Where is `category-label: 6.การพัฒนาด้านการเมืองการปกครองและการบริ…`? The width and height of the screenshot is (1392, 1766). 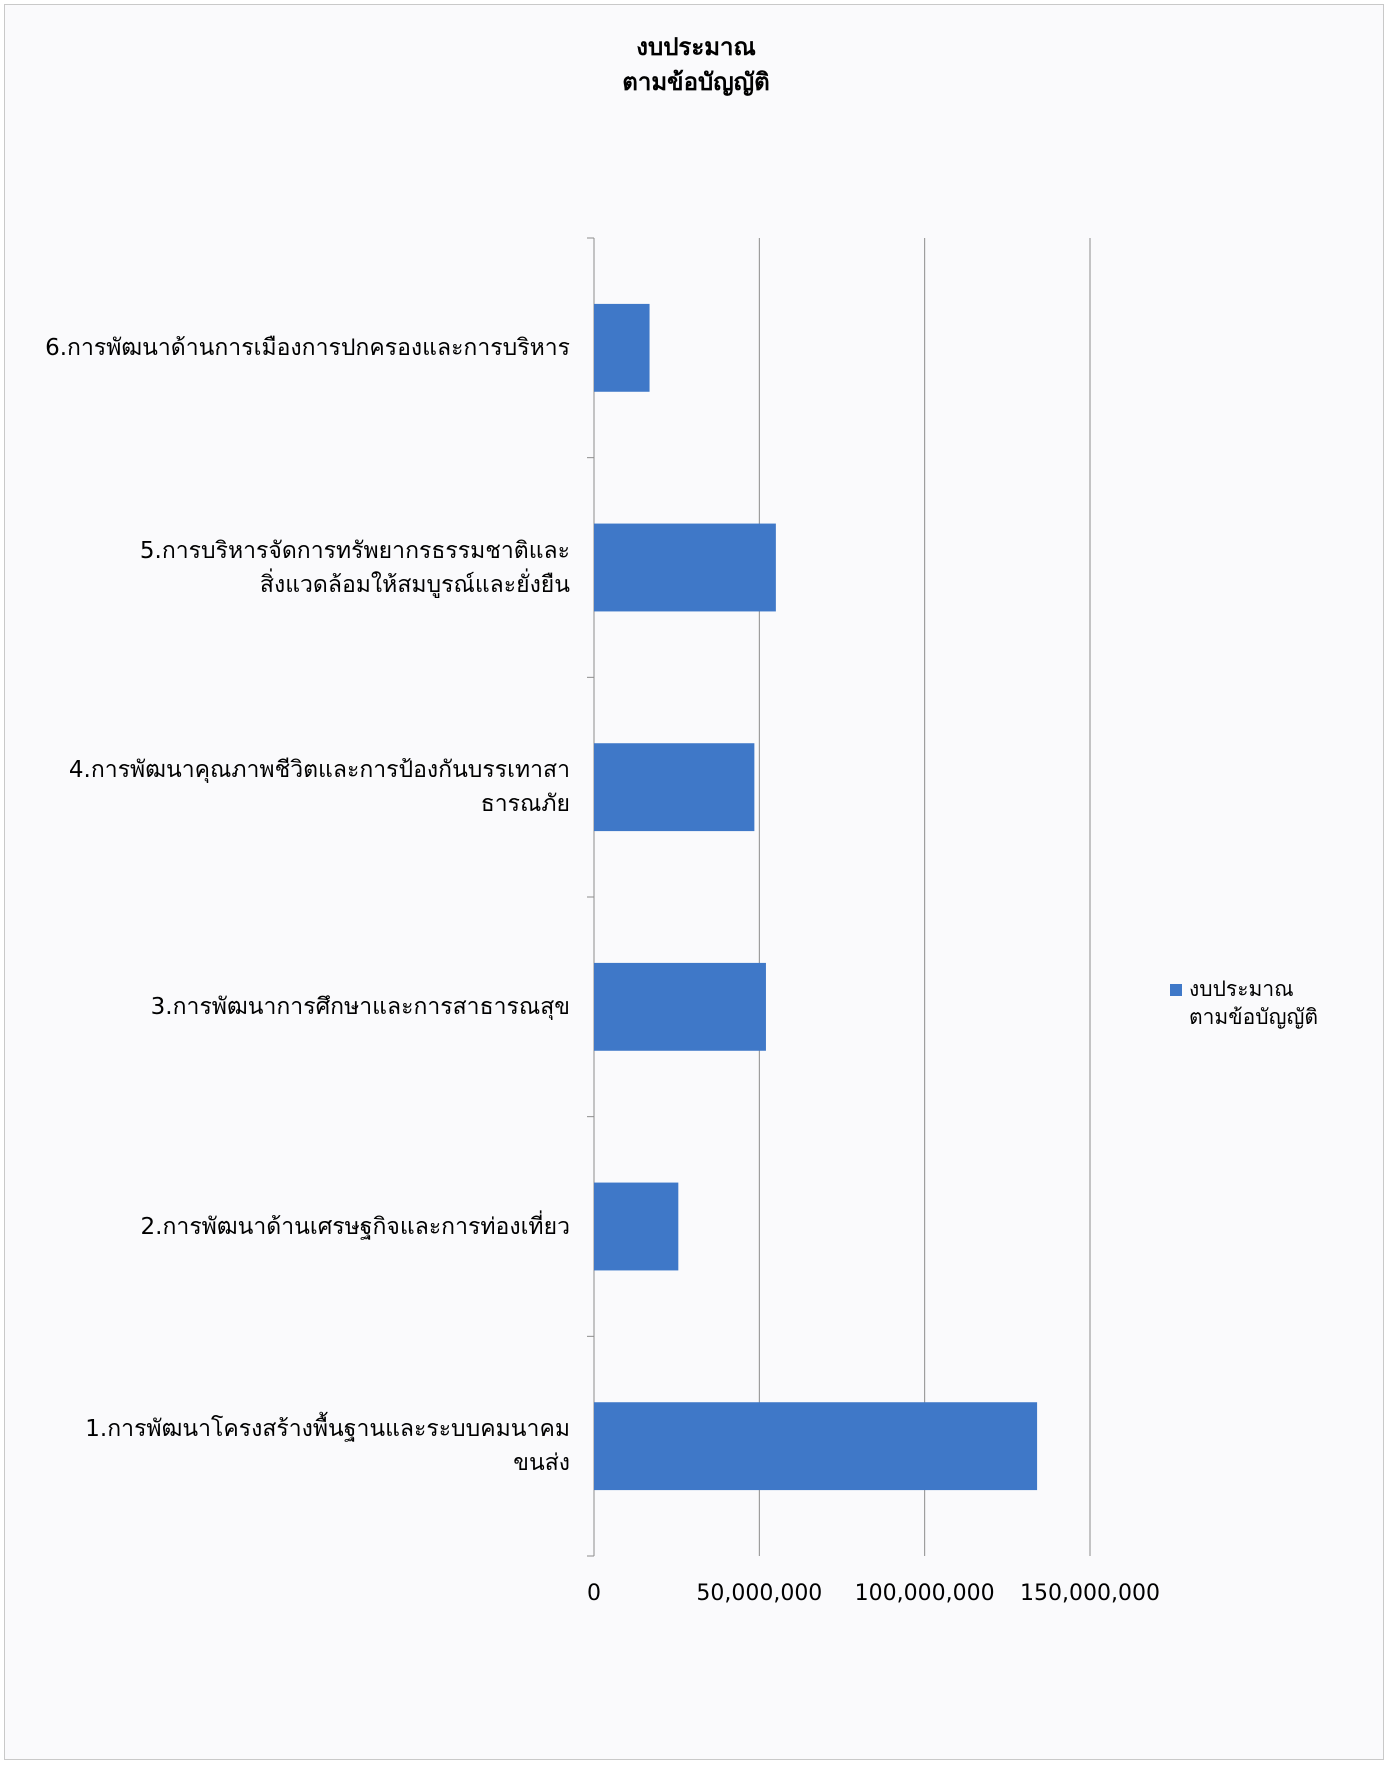
category-label: 6.การพัฒนาด้านการเมืองการปกครองและการบริ… is located at coordinates (307, 347).